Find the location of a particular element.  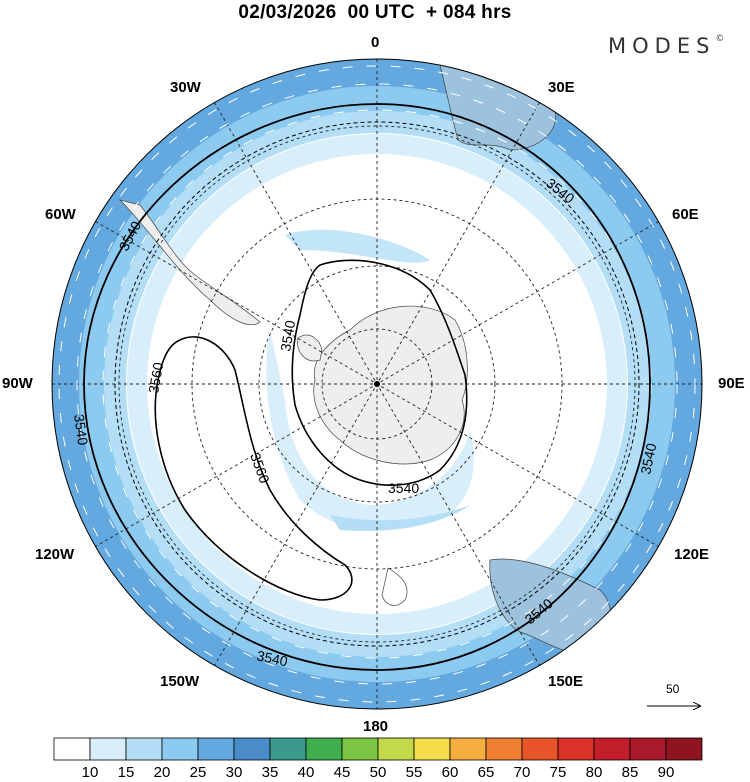

contour-label-3560-1: 3560 is located at coordinates (155, 378).